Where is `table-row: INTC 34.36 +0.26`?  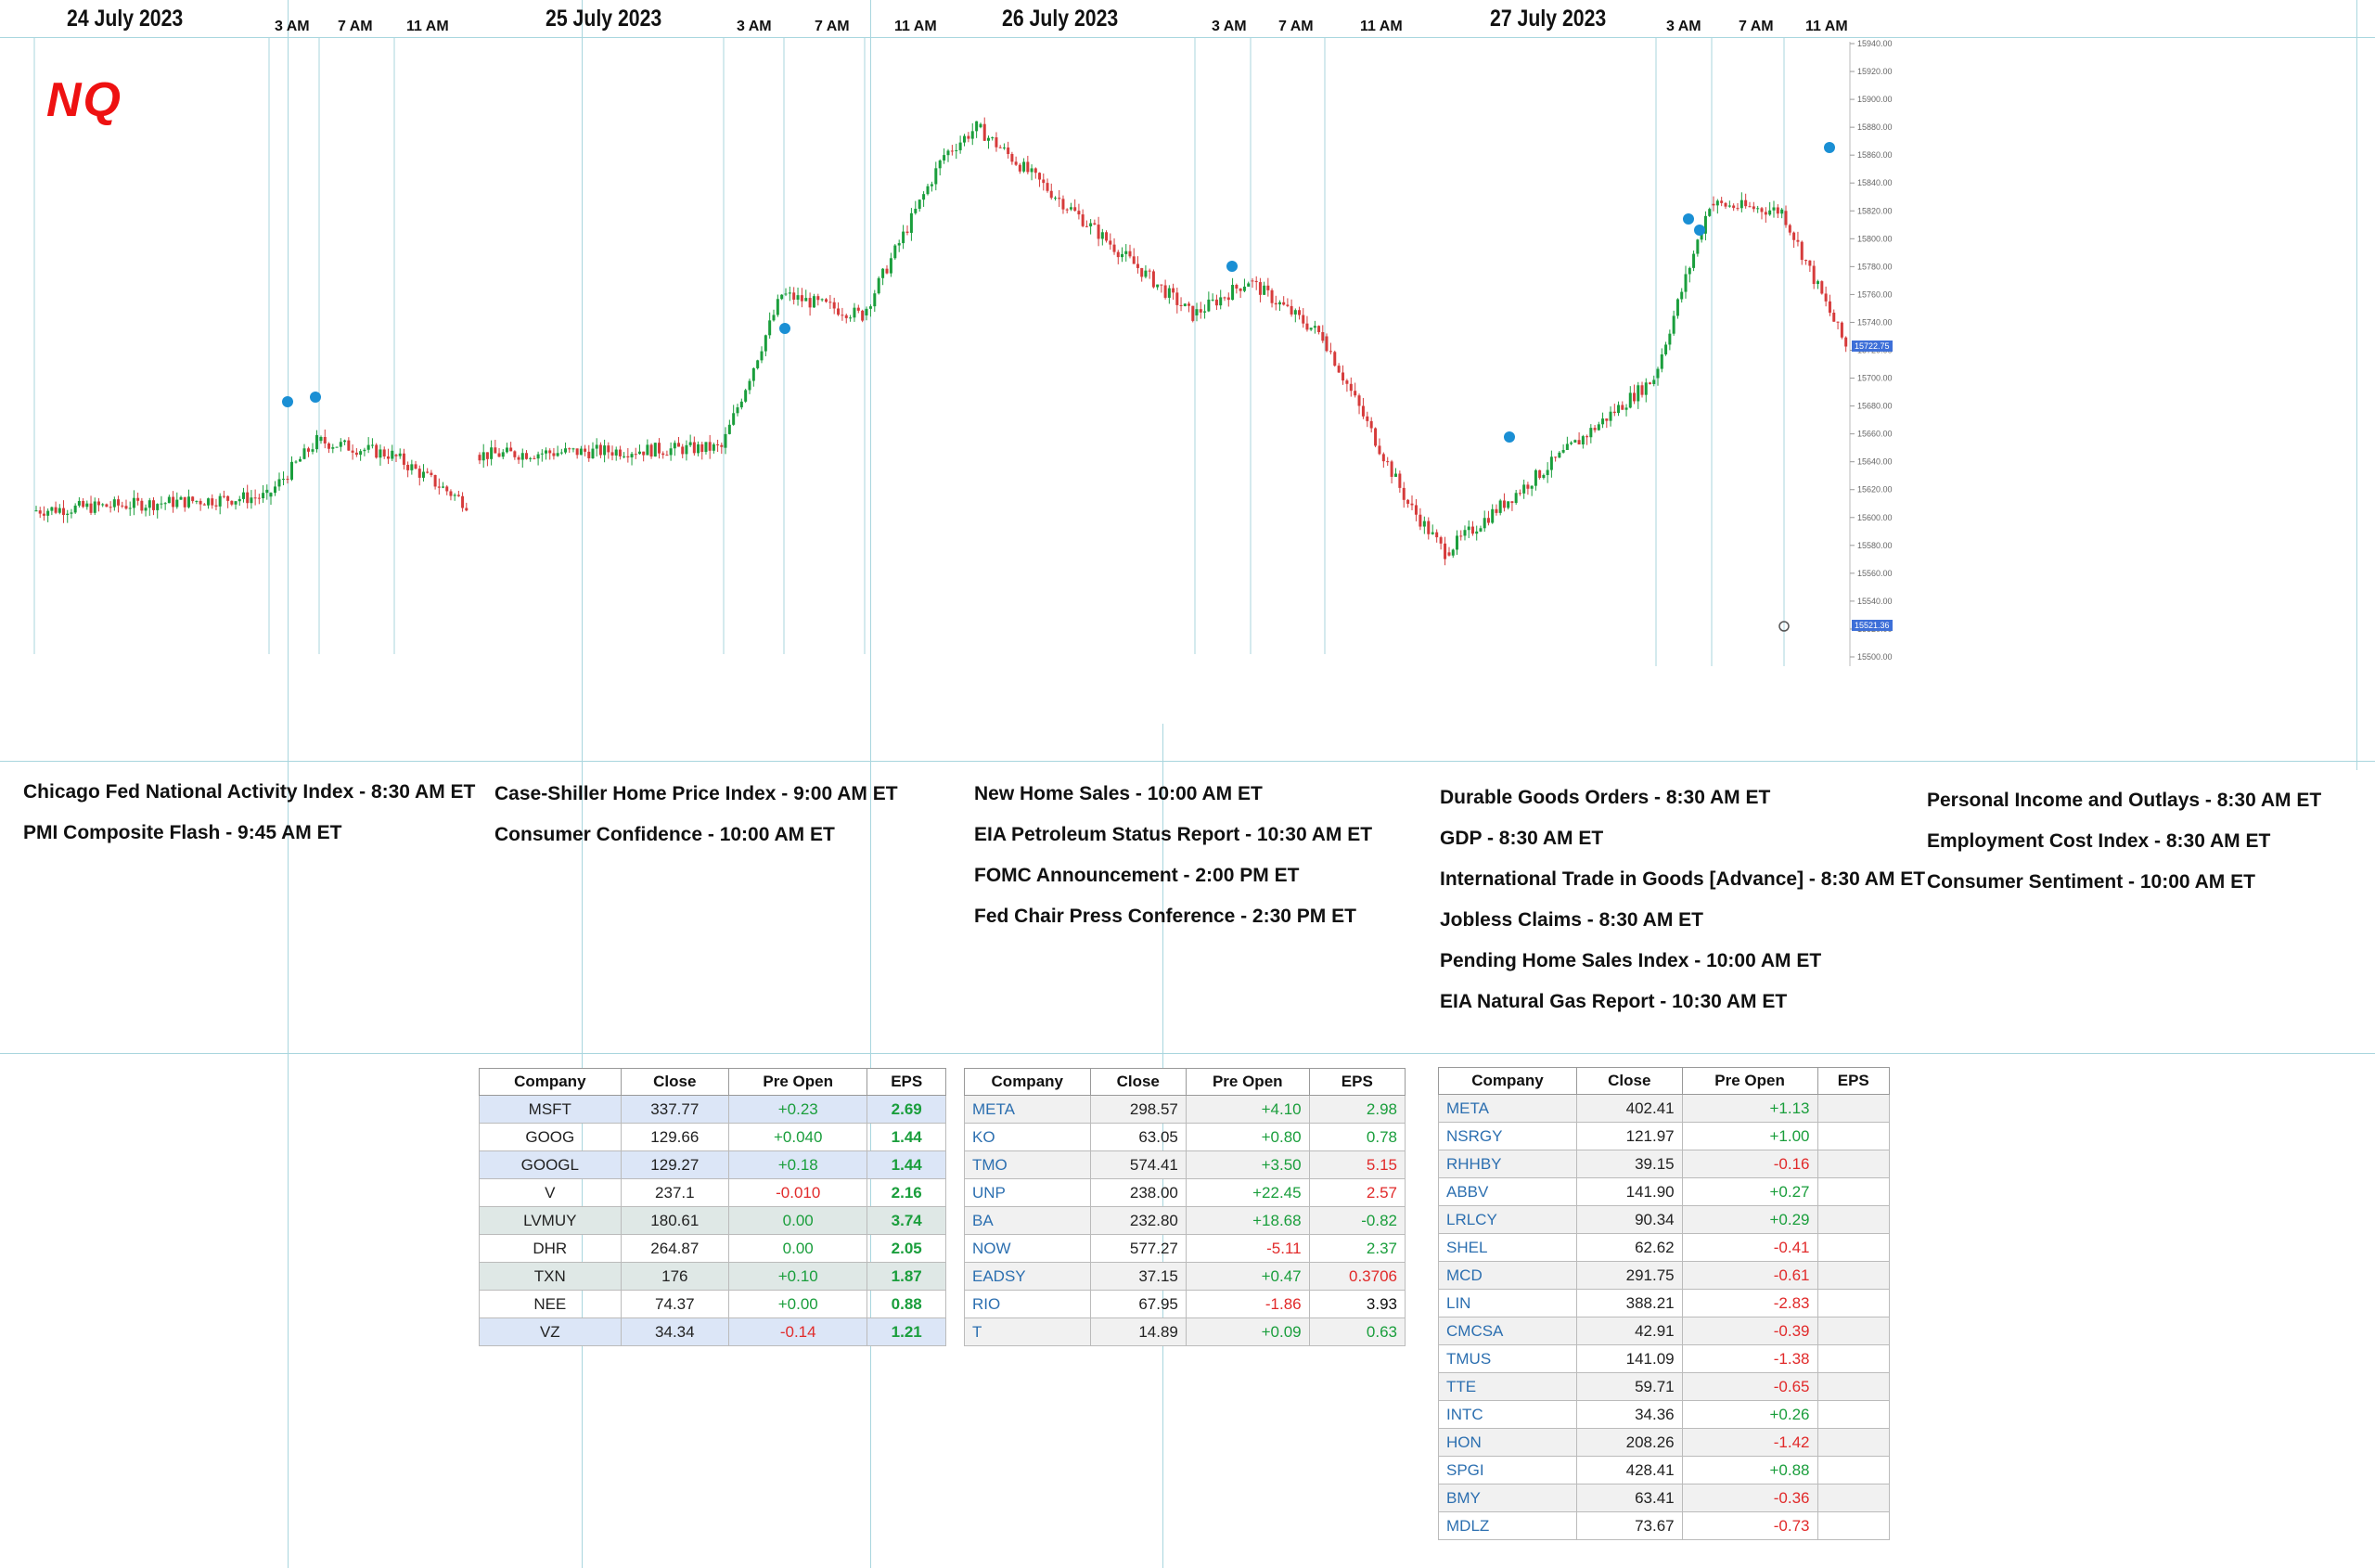
table-row: INTC 34.36 +0.26 is located at coordinates (1664, 1414).